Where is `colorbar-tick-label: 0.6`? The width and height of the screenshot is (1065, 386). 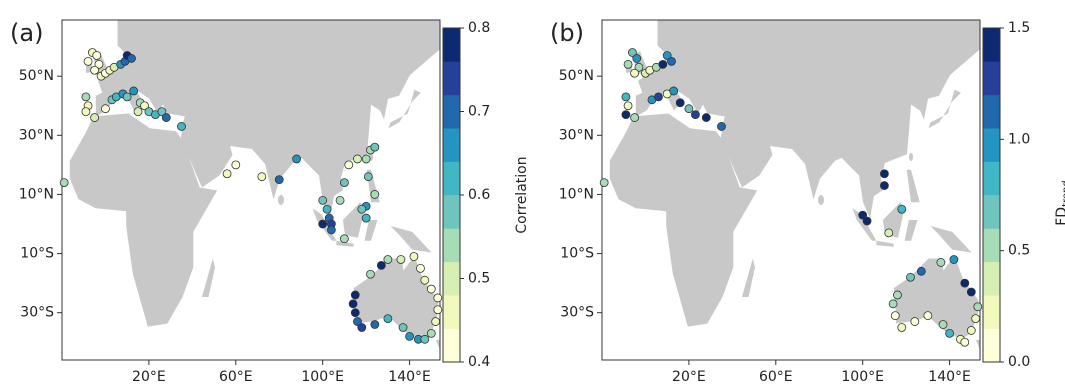 colorbar-tick-label: 0.6 is located at coordinates (479, 195).